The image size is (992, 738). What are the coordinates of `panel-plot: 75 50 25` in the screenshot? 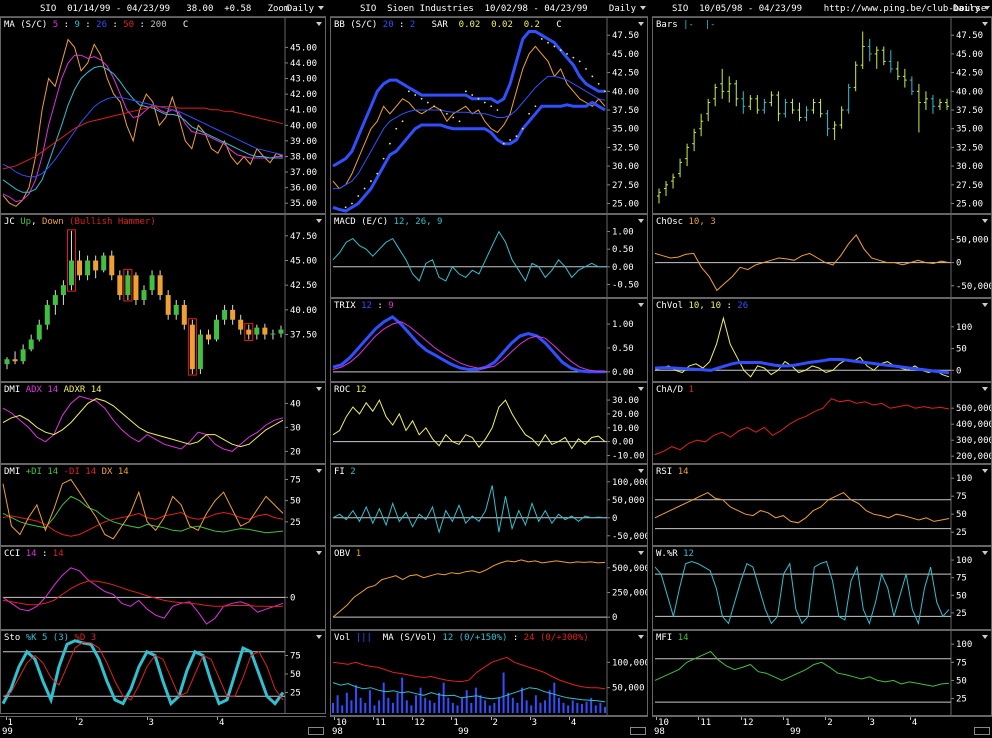 It's located at (151, 505).